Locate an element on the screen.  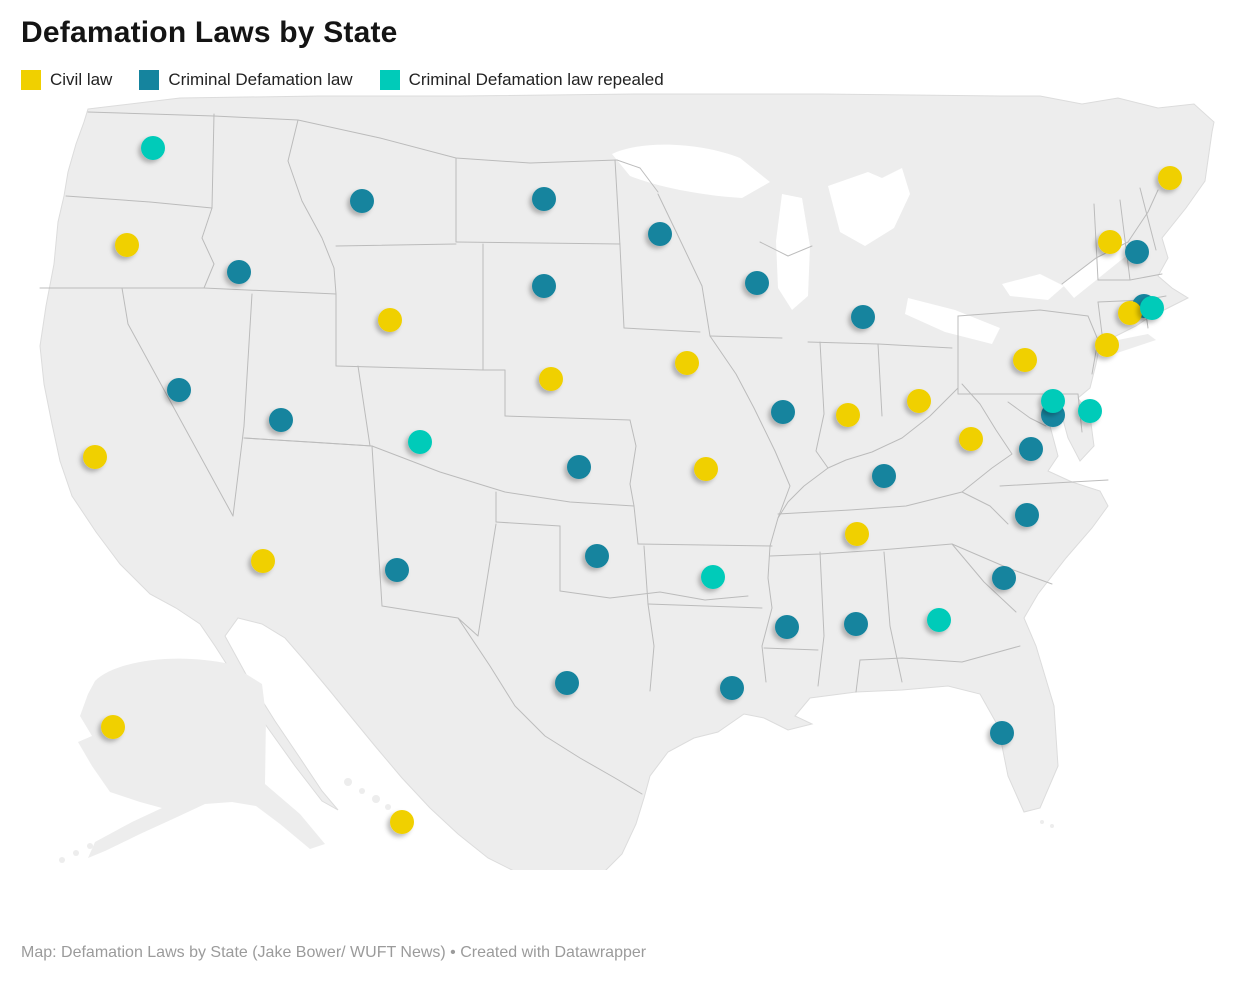
map-symbol-nebraska is located at coordinates (551, 379).